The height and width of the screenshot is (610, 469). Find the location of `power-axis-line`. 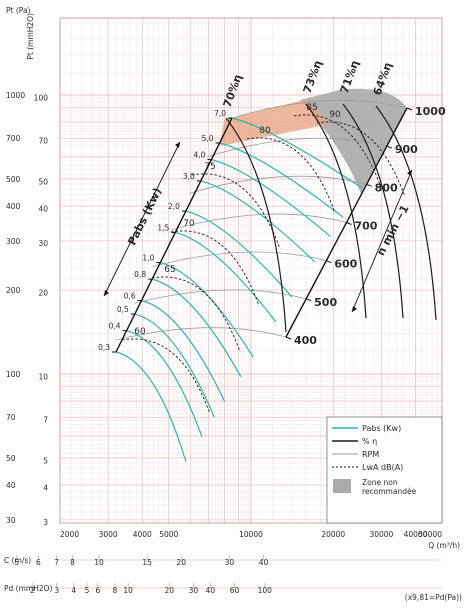

power-axis-line is located at coordinates (174, 235).